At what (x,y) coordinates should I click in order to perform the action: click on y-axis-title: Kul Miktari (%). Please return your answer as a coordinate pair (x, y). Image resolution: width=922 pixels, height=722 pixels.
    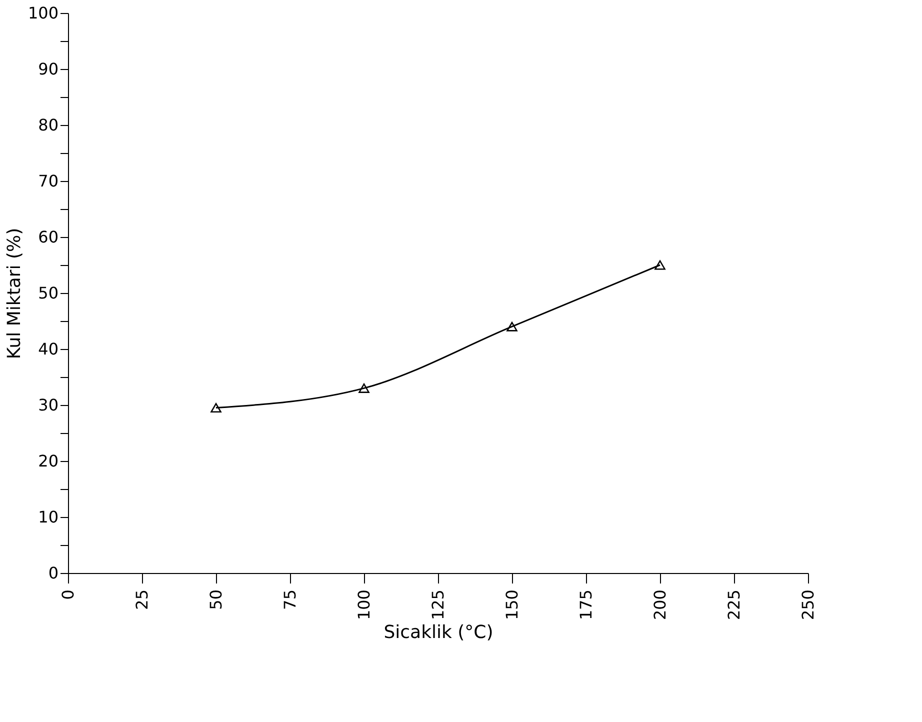
    Looking at the image, I should click on (14, 294).